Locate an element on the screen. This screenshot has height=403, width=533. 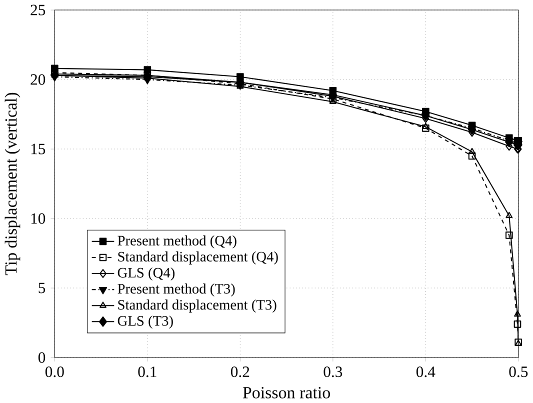
legend-label: GLS (T3) is located at coordinates (145, 322).